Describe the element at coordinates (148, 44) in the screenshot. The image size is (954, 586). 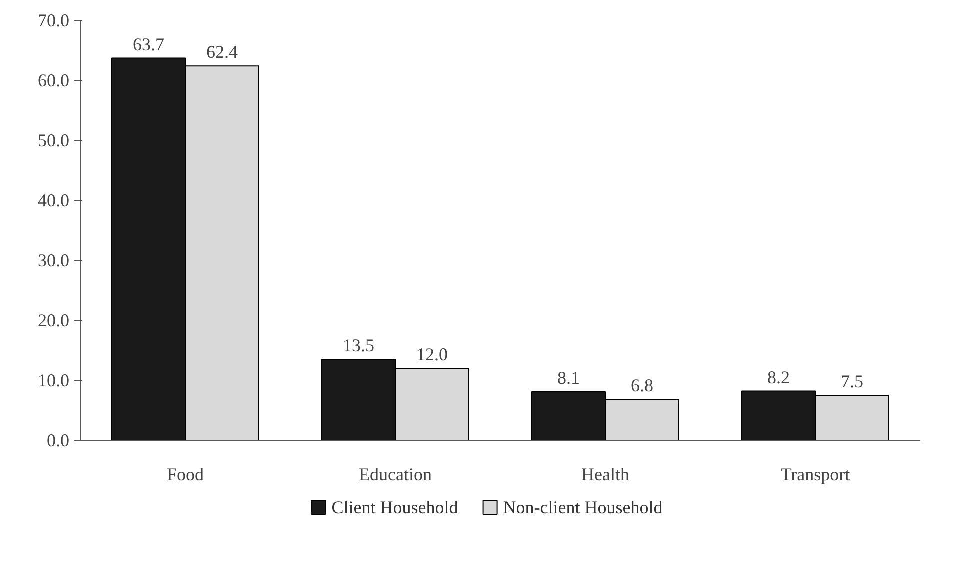
I see `data-label: 63.7` at that location.